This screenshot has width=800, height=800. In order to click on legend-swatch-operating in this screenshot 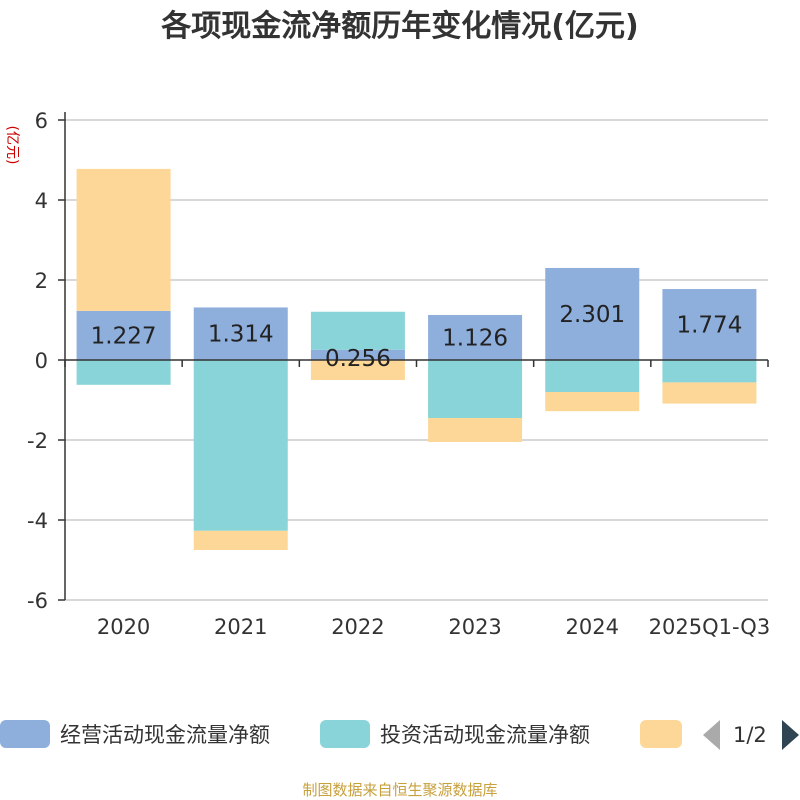, I will do `click(25, 734)`.